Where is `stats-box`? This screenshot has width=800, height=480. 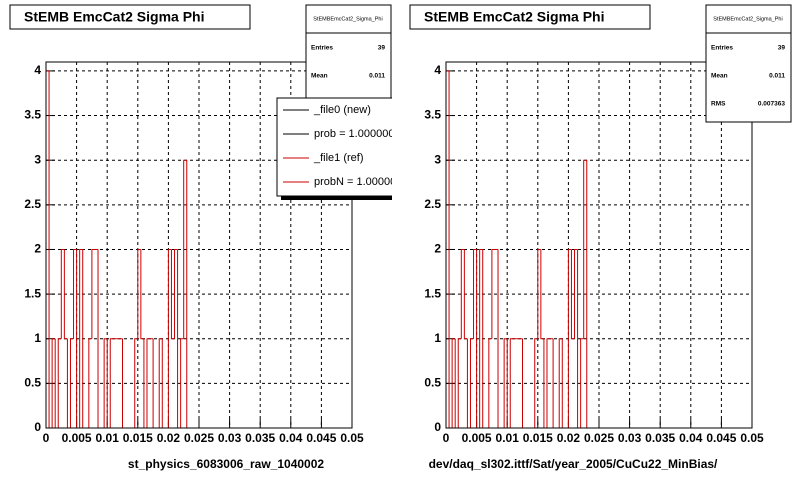 stats-box is located at coordinates (748, 63).